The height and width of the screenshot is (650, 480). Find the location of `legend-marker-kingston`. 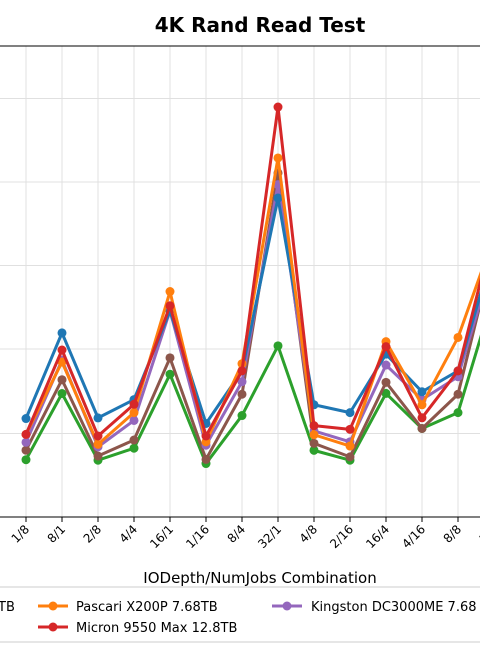

legend-marker-kingston is located at coordinates (287, 606).